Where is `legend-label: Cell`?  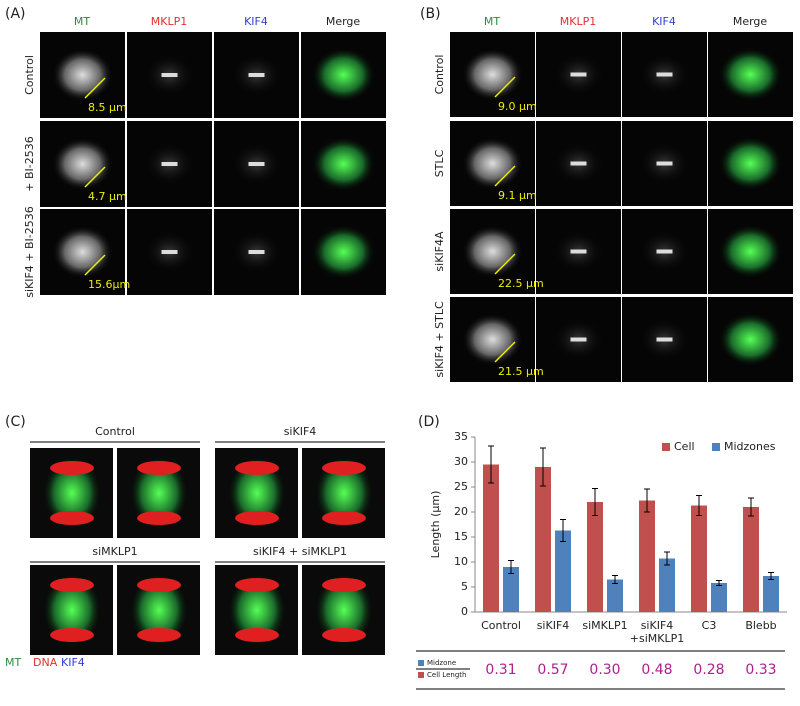
legend-label: Cell is located at coordinates (684, 446).